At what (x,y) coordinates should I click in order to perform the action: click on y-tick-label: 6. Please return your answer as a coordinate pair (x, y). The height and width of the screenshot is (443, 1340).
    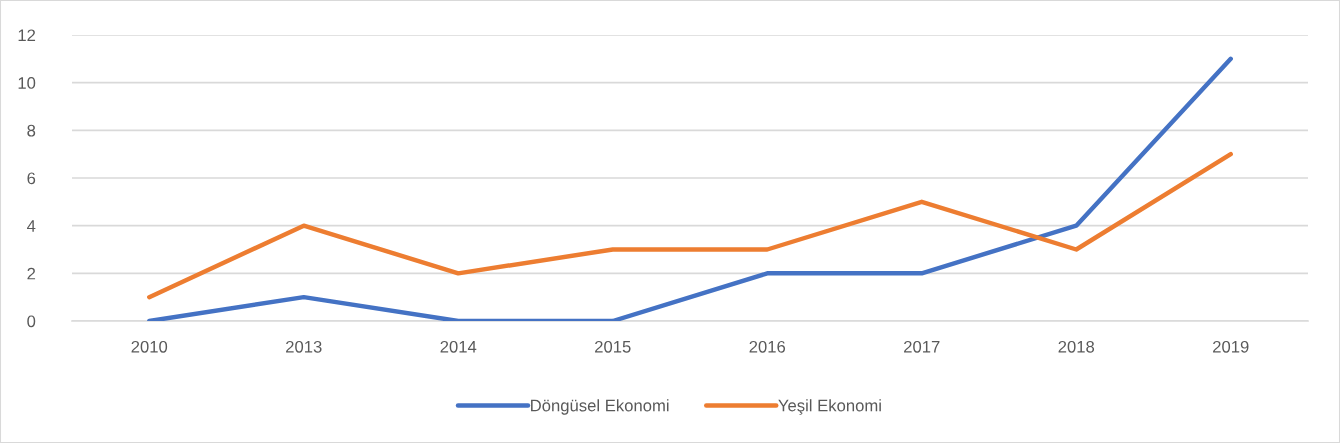
    Looking at the image, I should click on (31, 178).